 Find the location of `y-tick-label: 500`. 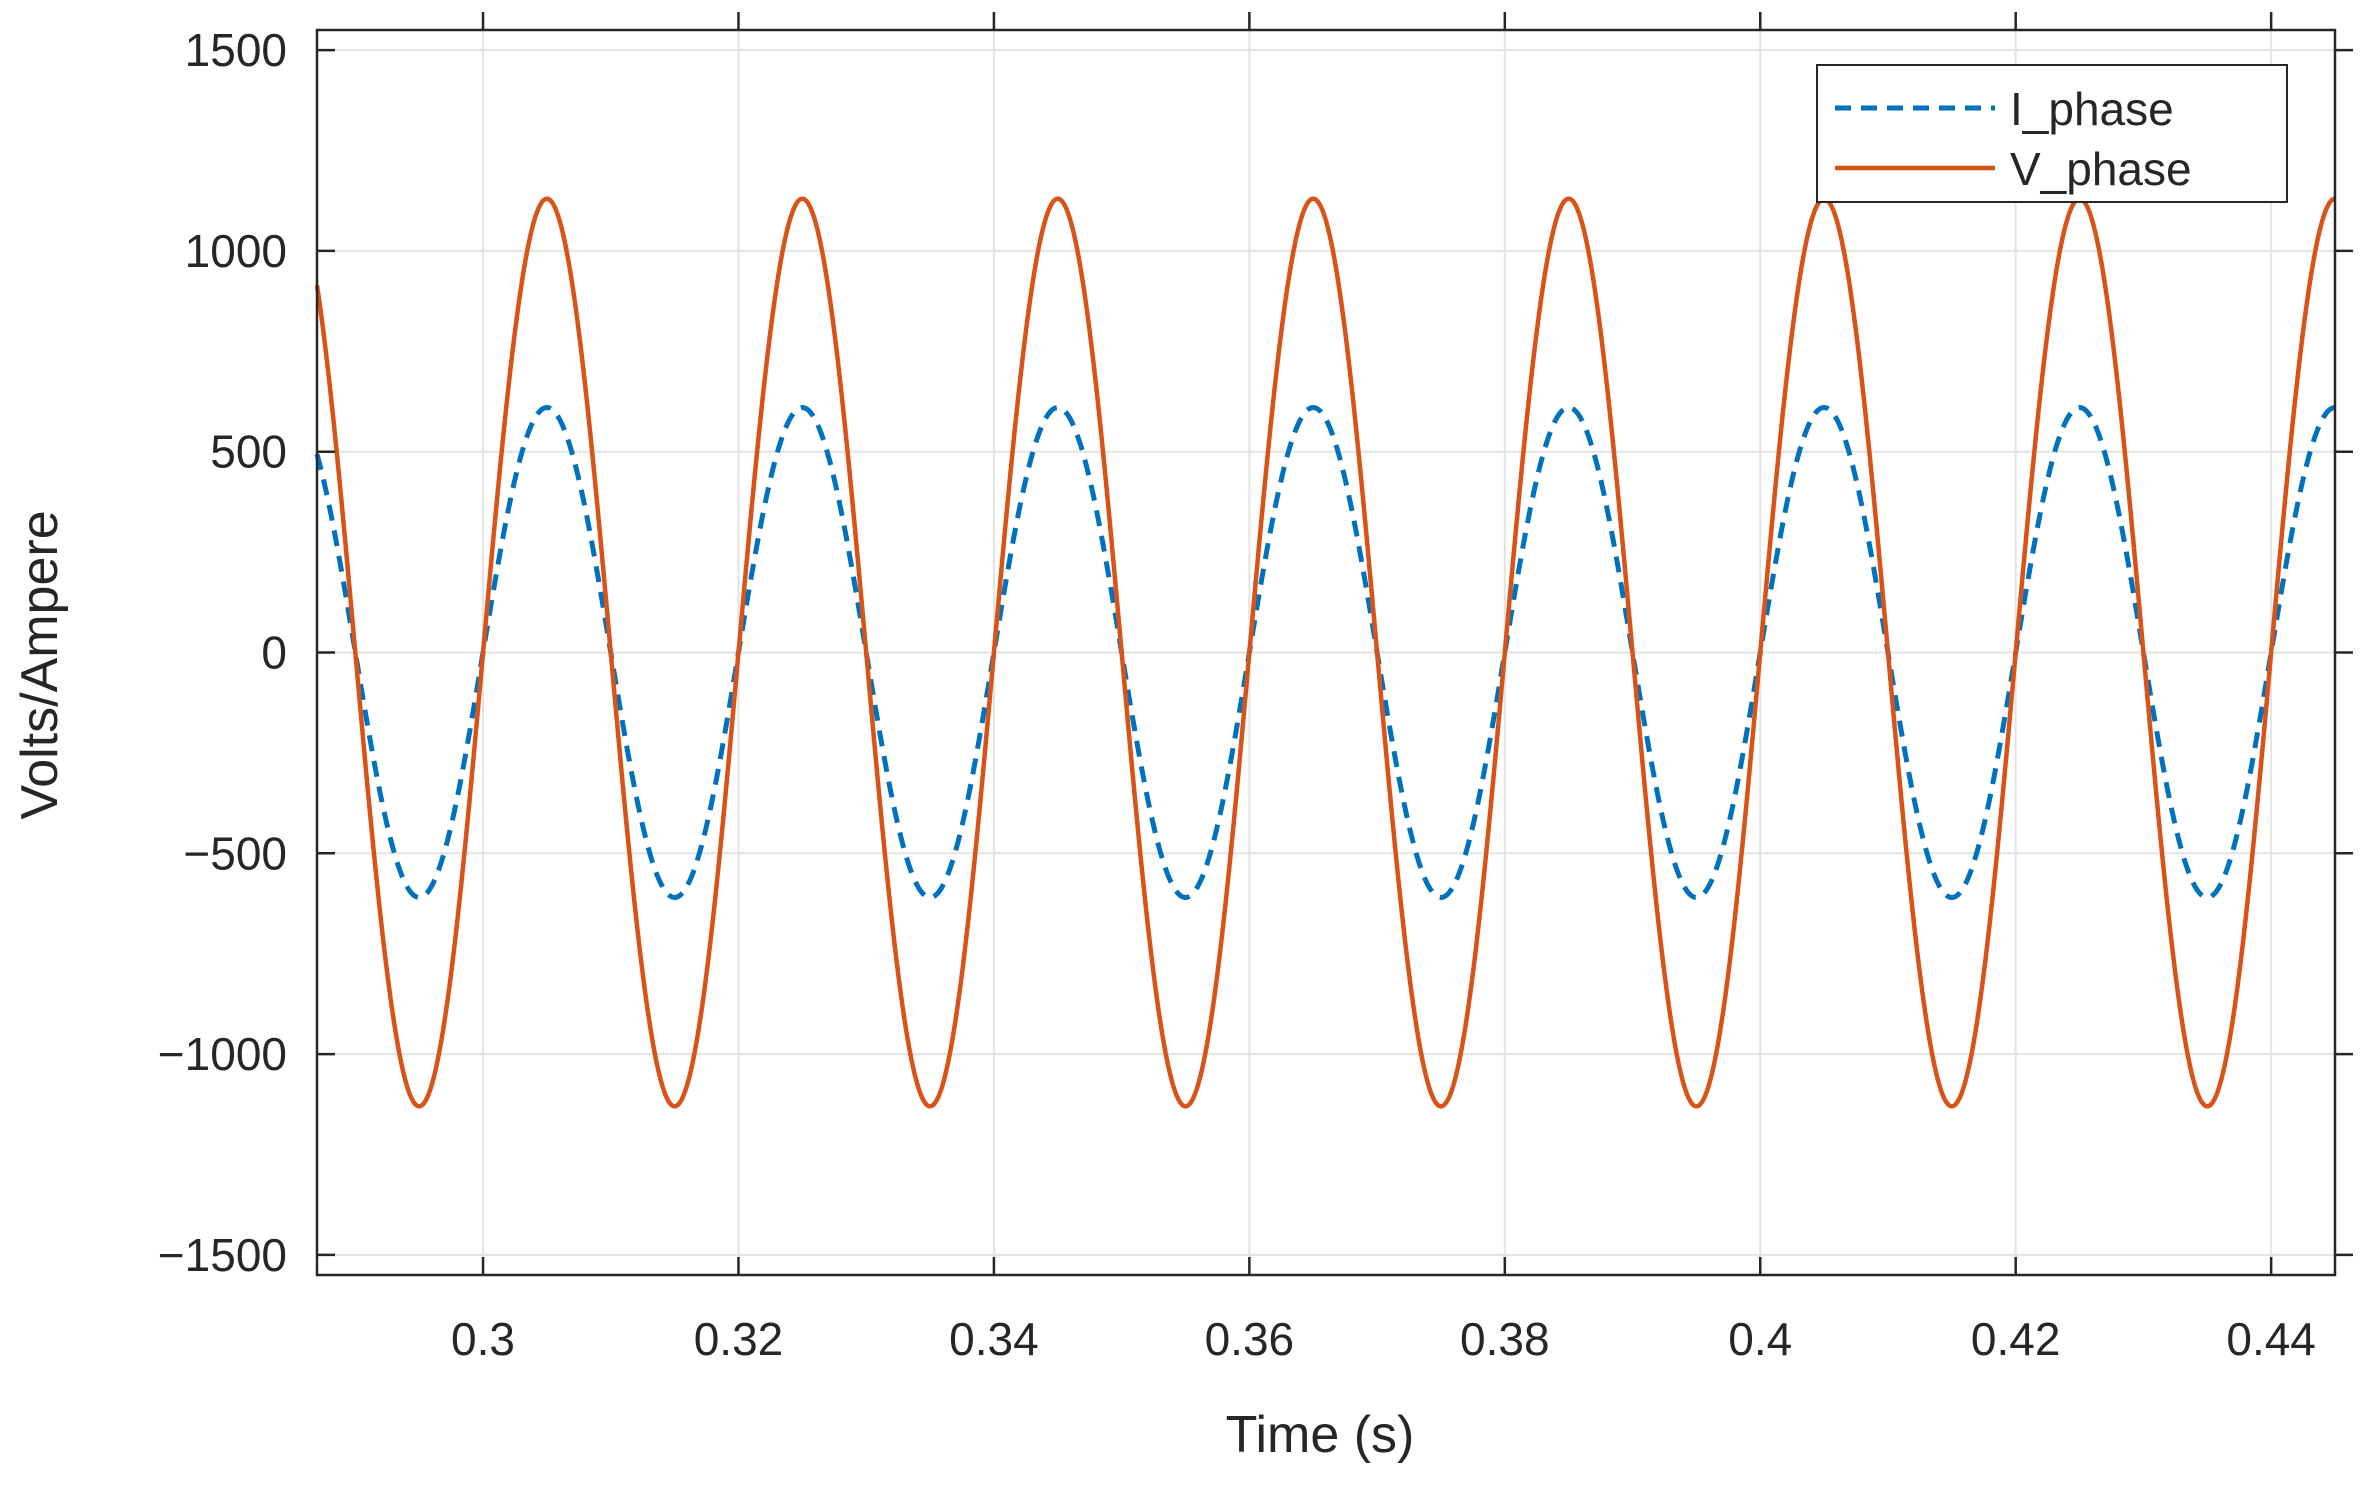

y-tick-label: 500 is located at coordinates (248, 452).